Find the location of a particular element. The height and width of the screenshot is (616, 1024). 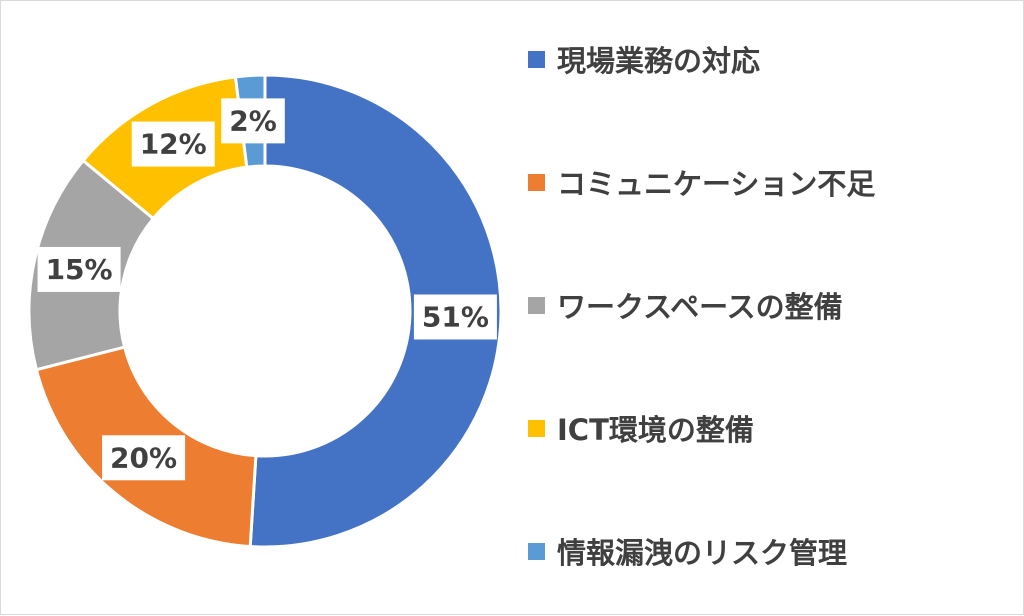

data-label-ict: 12% is located at coordinates (173, 144).